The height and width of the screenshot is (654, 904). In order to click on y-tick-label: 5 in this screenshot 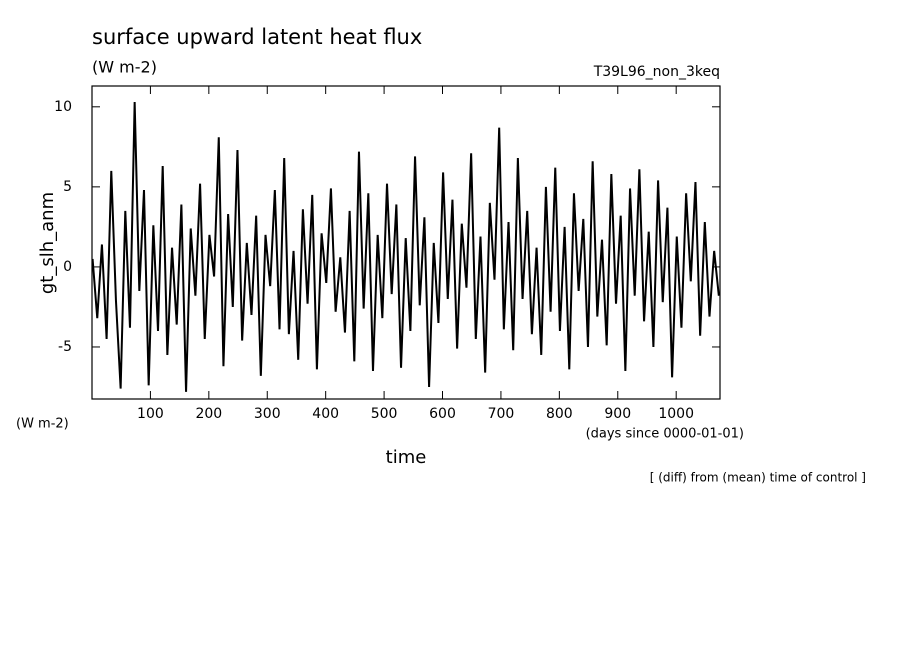, I will do `click(67, 187)`.